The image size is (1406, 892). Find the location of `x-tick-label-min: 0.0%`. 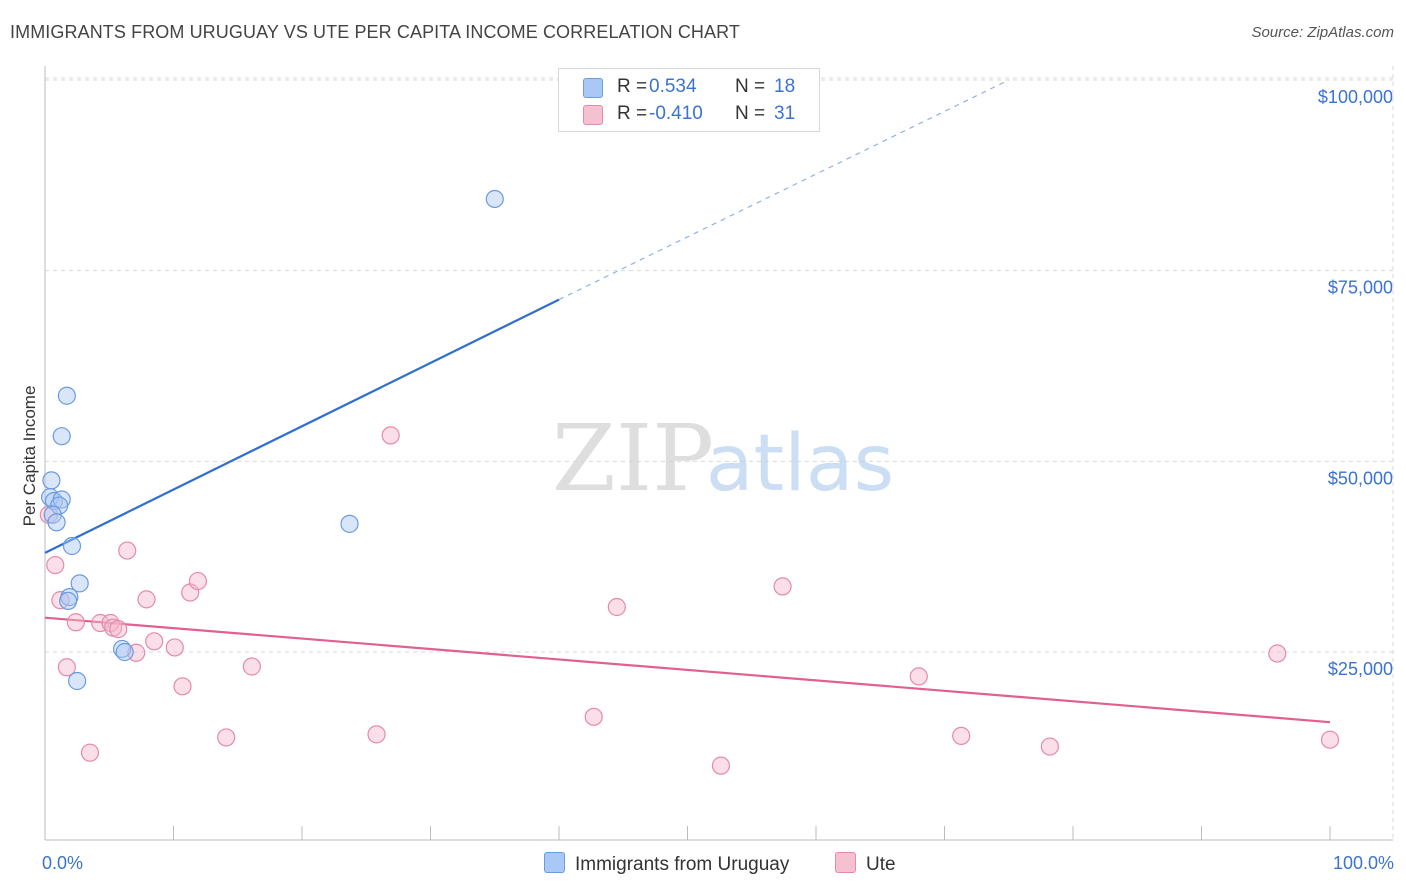

x-tick-label-min: 0.0% is located at coordinates (62, 863).